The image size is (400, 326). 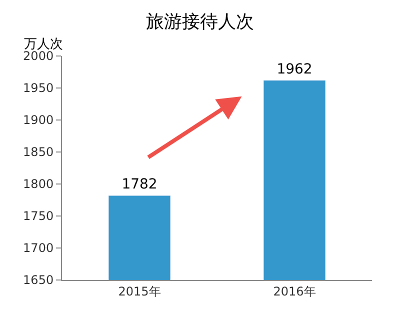 I want to click on y-tick-label: 1700, so click(x=38, y=248).